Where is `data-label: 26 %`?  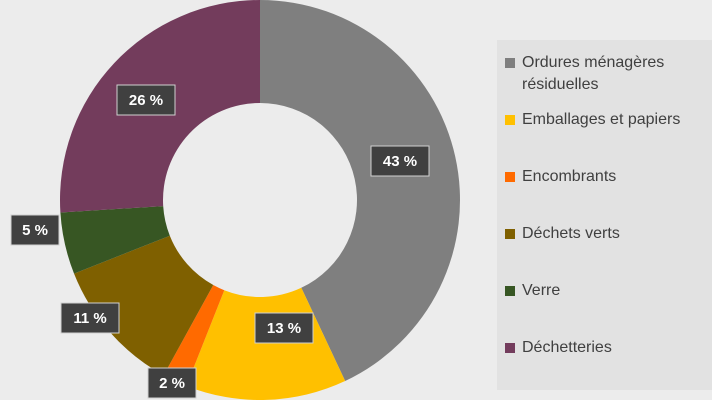 data-label: 26 % is located at coordinates (146, 100).